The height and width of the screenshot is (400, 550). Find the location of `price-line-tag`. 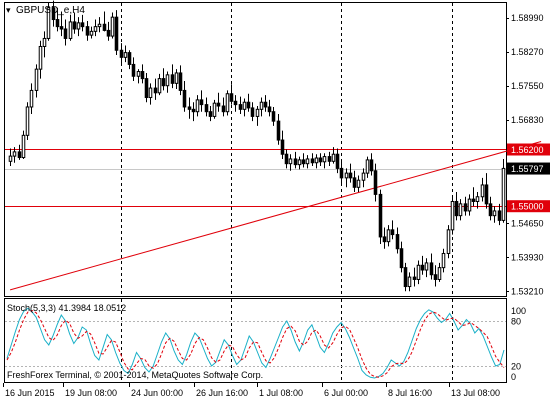

price-line-tag is located at coordinates (528, 206).